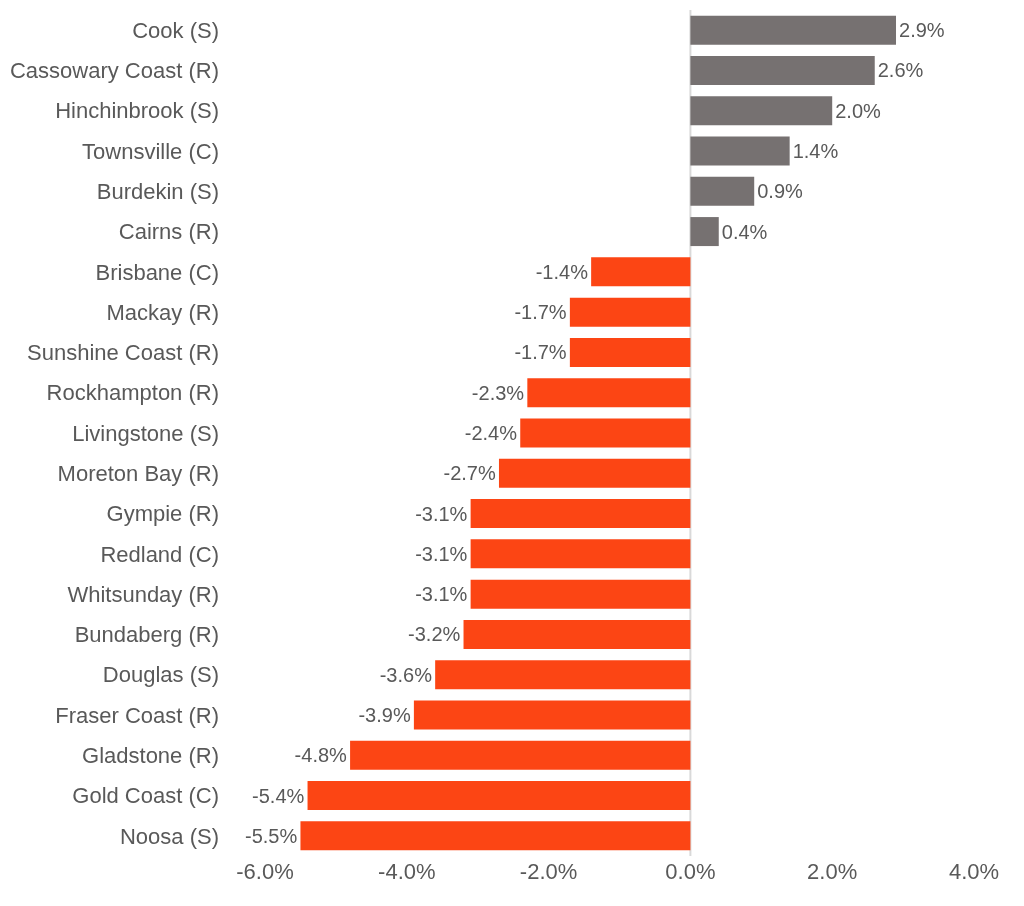  What do you see at coordinates (169, 836) in the screenshot?
I see `y-tick-label: Noosa (S)` at bounding box center [169, 836].